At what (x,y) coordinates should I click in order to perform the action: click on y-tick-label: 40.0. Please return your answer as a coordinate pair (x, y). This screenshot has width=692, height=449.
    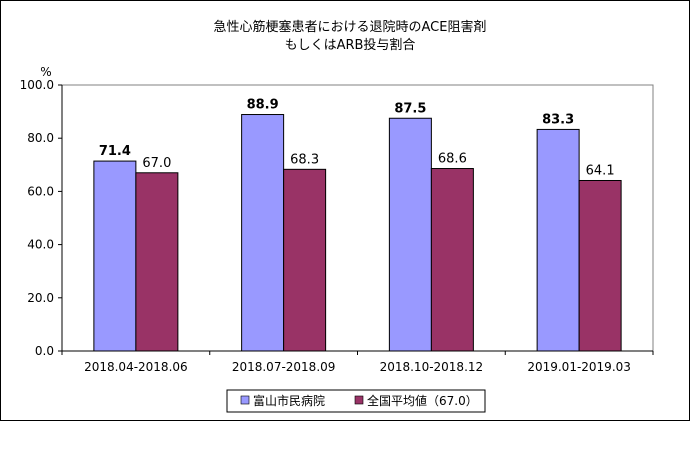
    Looking at the image, I should click on (40, 245).